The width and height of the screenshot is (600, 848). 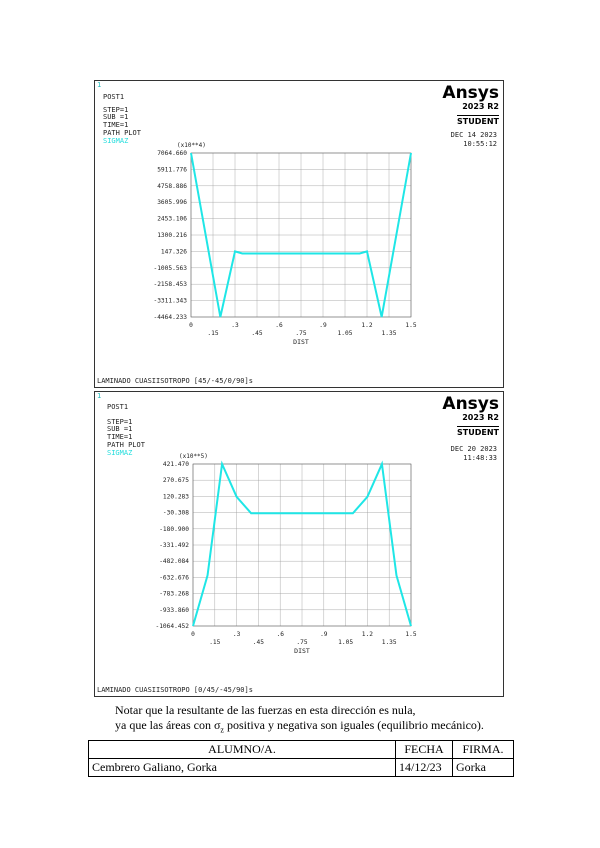 What do you see at coordinates (424, 767) in the screenshot?
I see `submission-date: 14/12/23` at bounding box center [424, 767].